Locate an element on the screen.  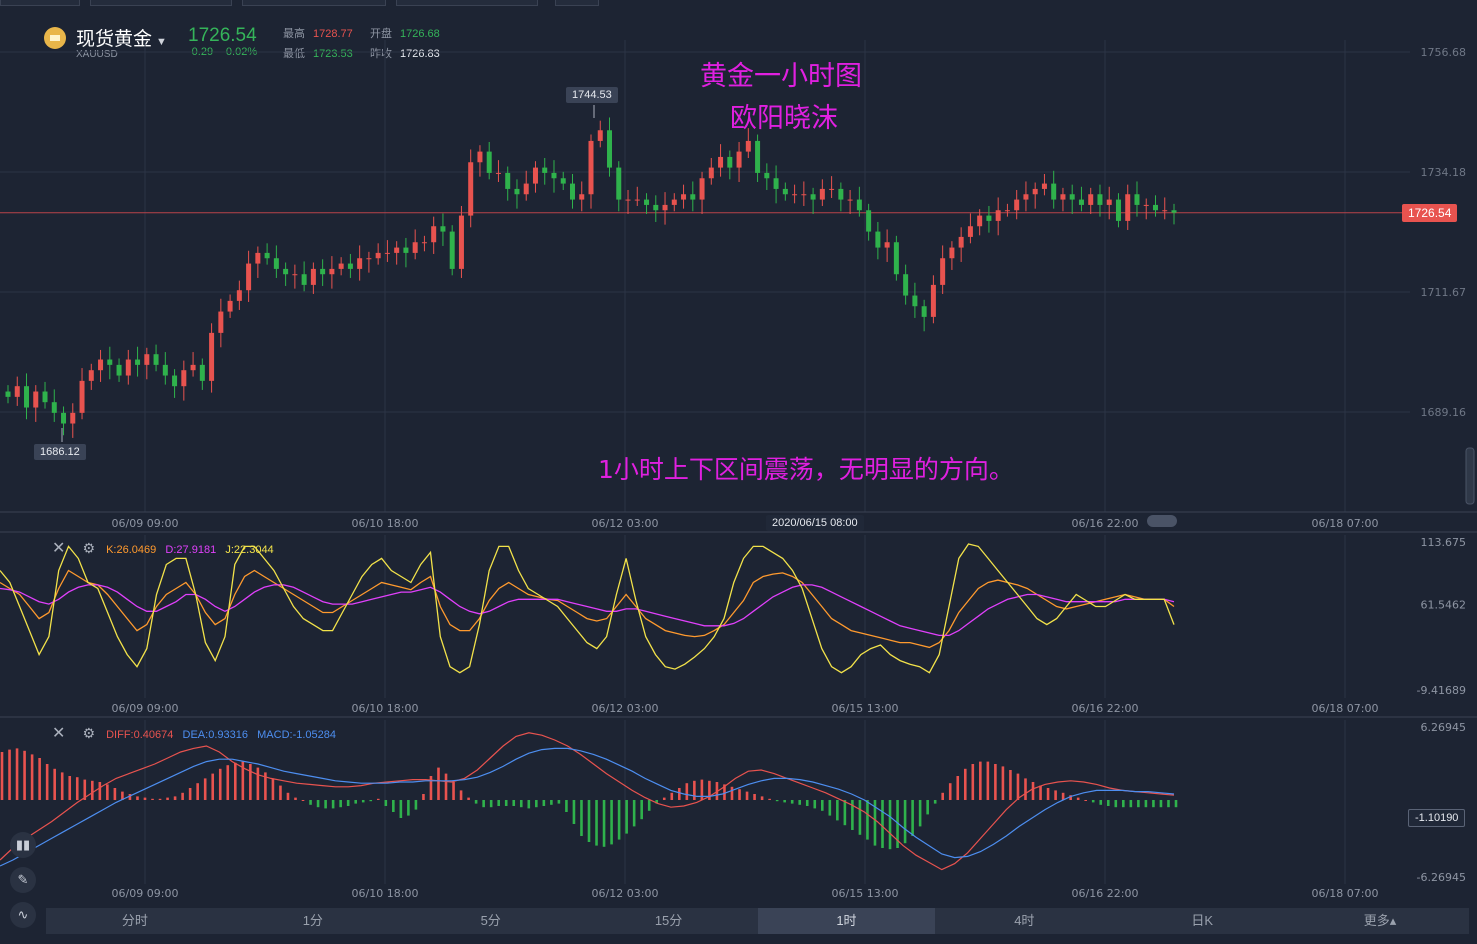
high-stat: 最高 1728.77 is located at coordinates (318, 34).